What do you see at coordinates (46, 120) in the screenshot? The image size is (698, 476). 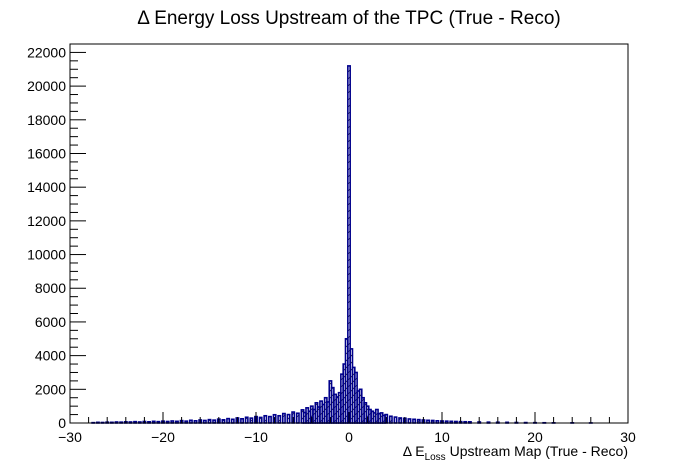 I see `y-tick-label: 18000` at bounding box center [46, 120].